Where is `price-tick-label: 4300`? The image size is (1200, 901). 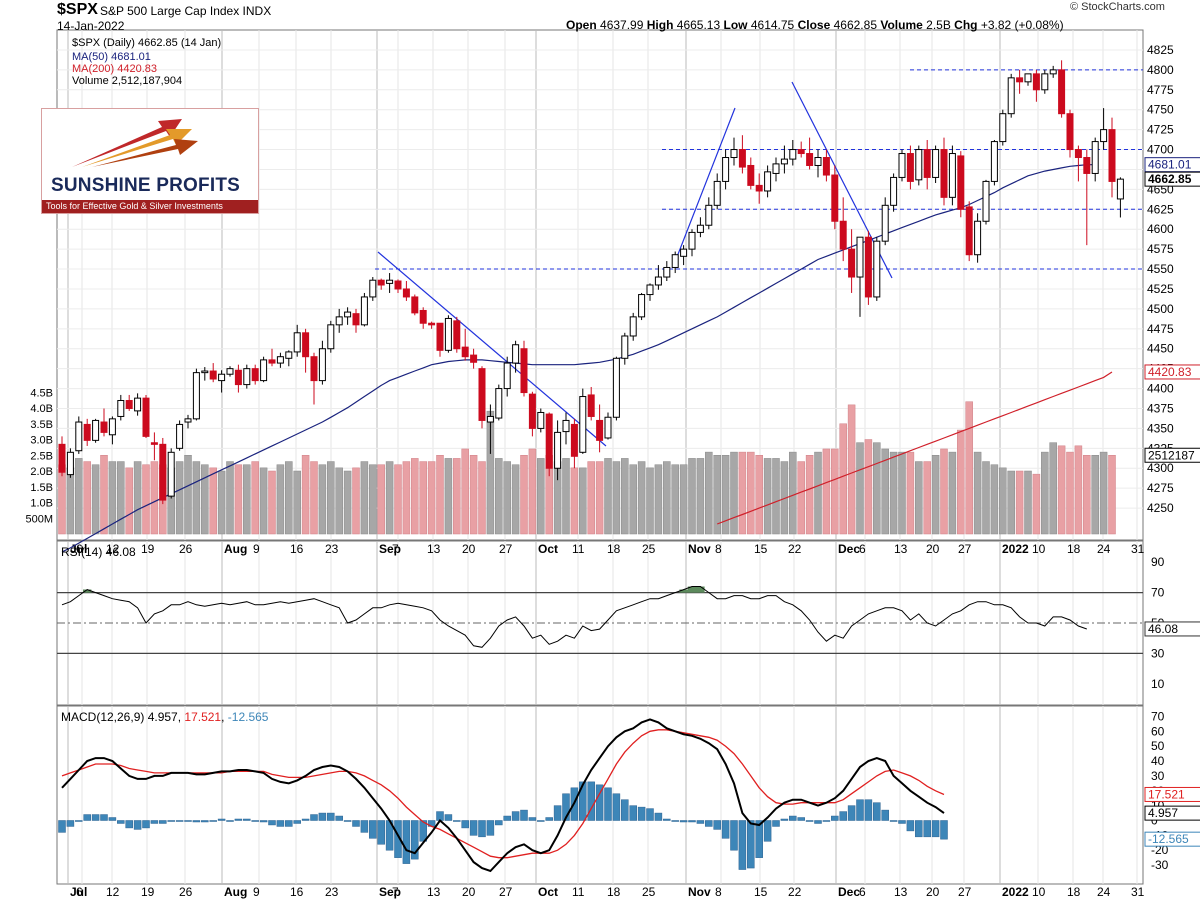 price-tick-label: 4300 is located at coordinates (1160, 468).